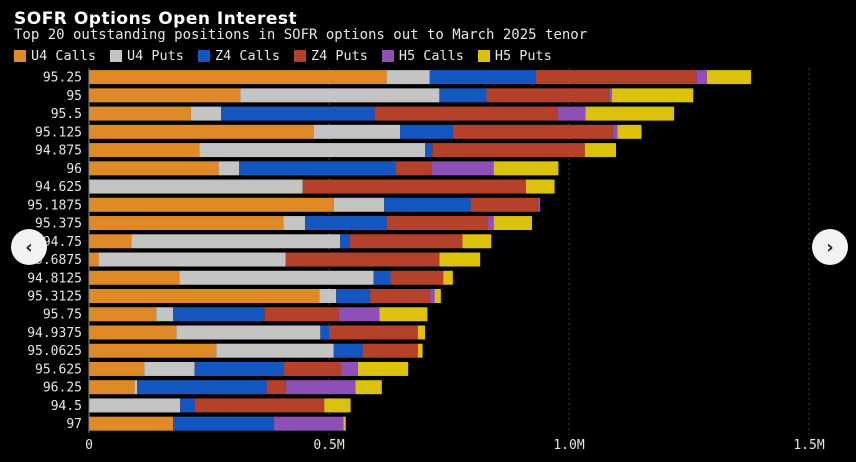 The image size is (856, 462). What do you see at coordinates (568, 445) in the screenshot?
I see `x-tick-label: 1.0M` at bounding box center [568, 445].